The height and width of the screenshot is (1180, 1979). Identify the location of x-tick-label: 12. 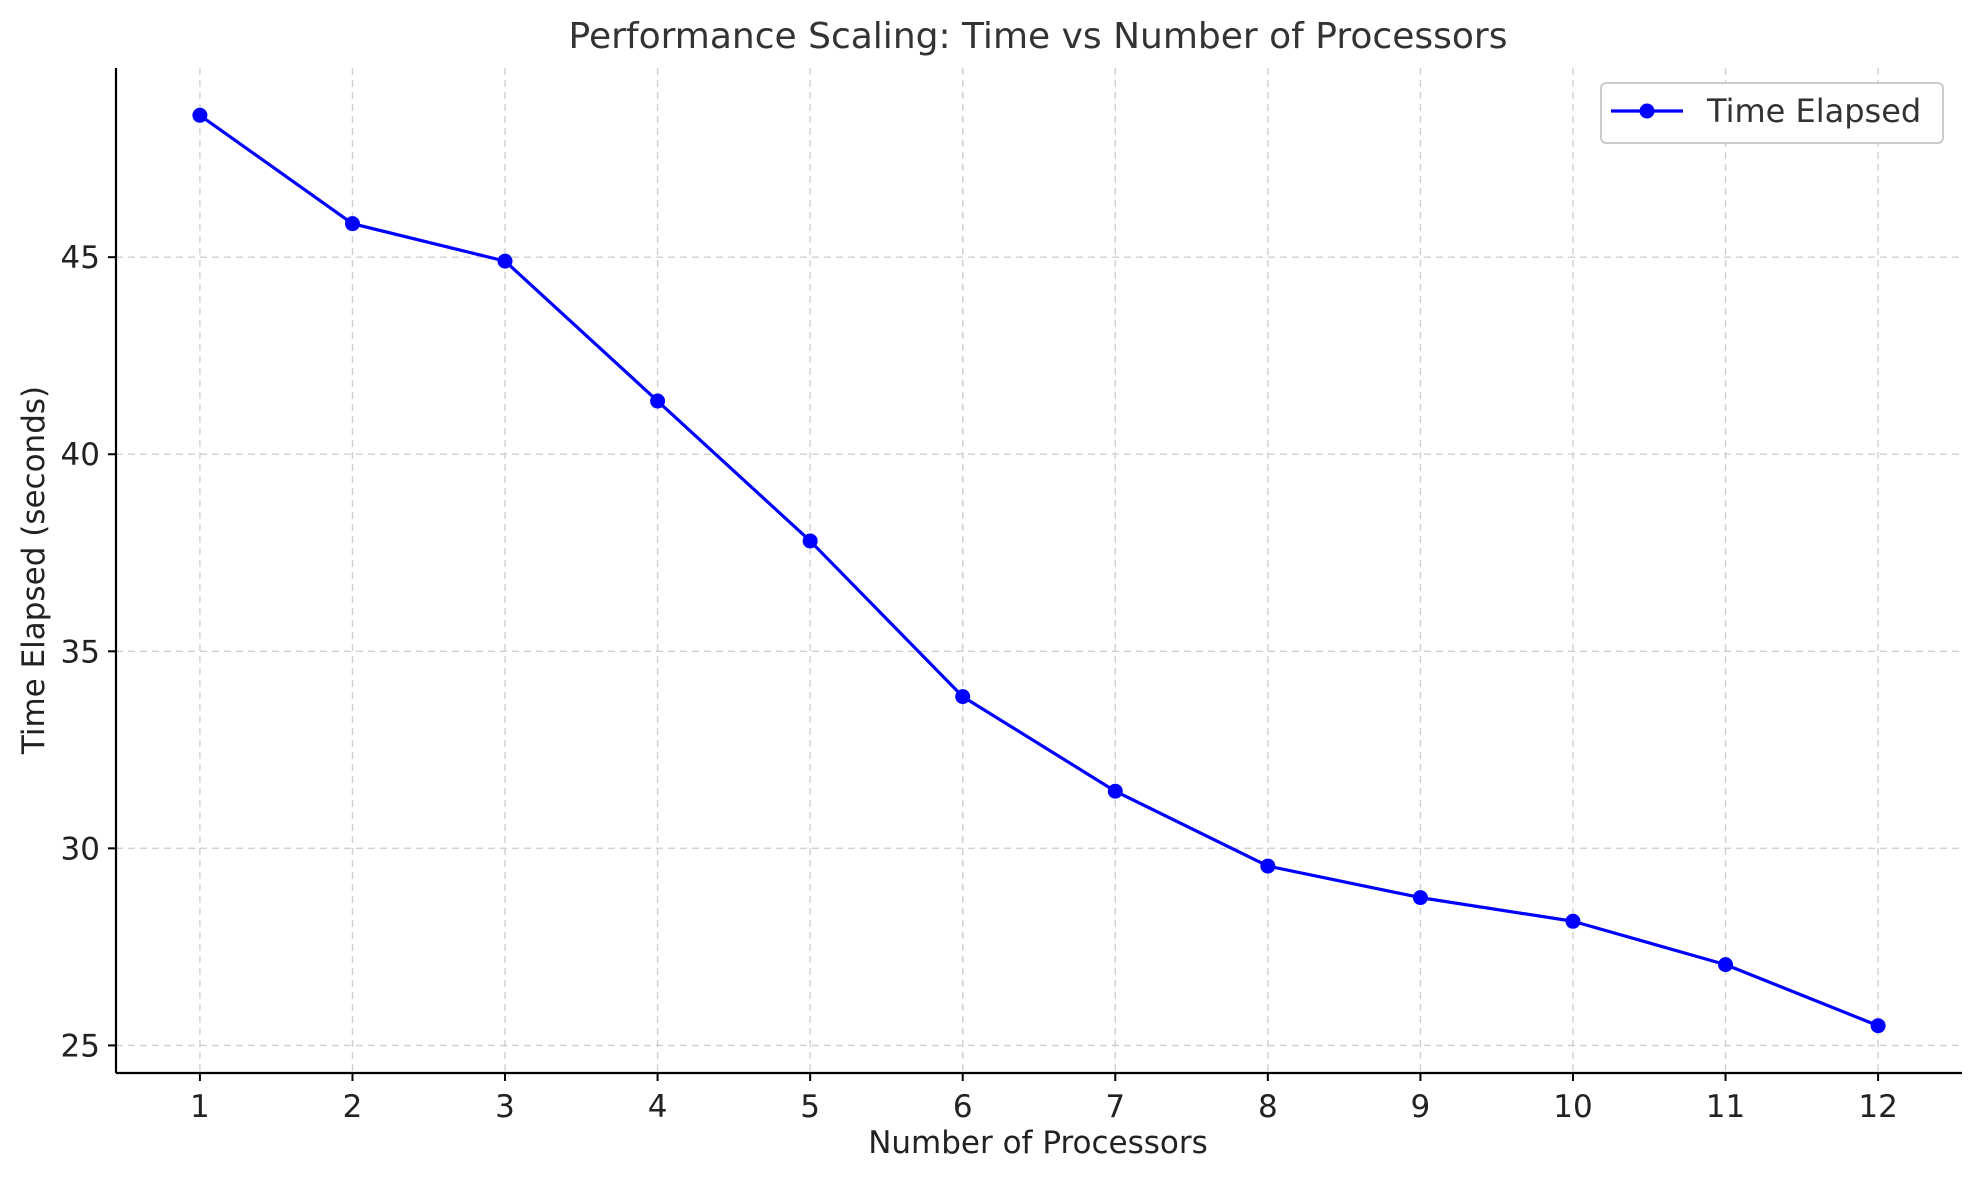
(1877, 1107).